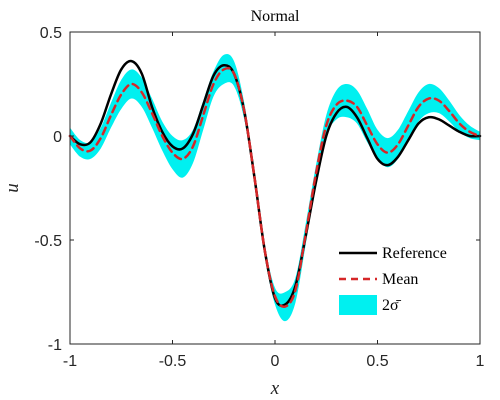  What do you see at coordinates (414, 253) in the screenshot?
I see `legend-label-reference: Reference` at bounding box center [414, 253].